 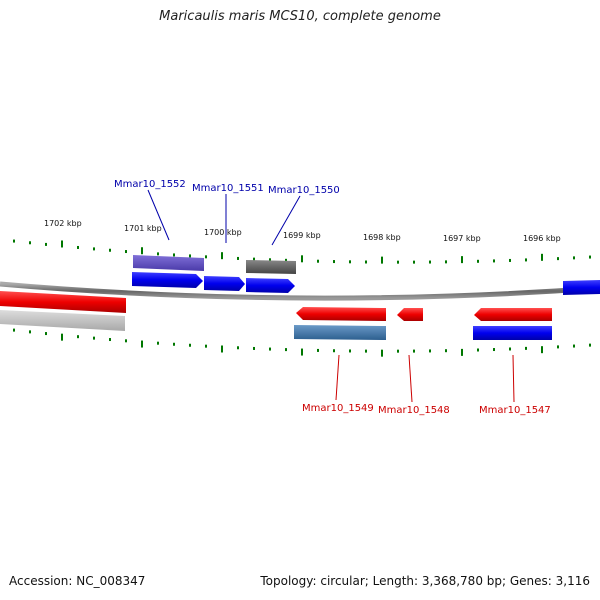 I want to click on gene-label-1550: Mmar10_1550, so click(x=304, y=190).